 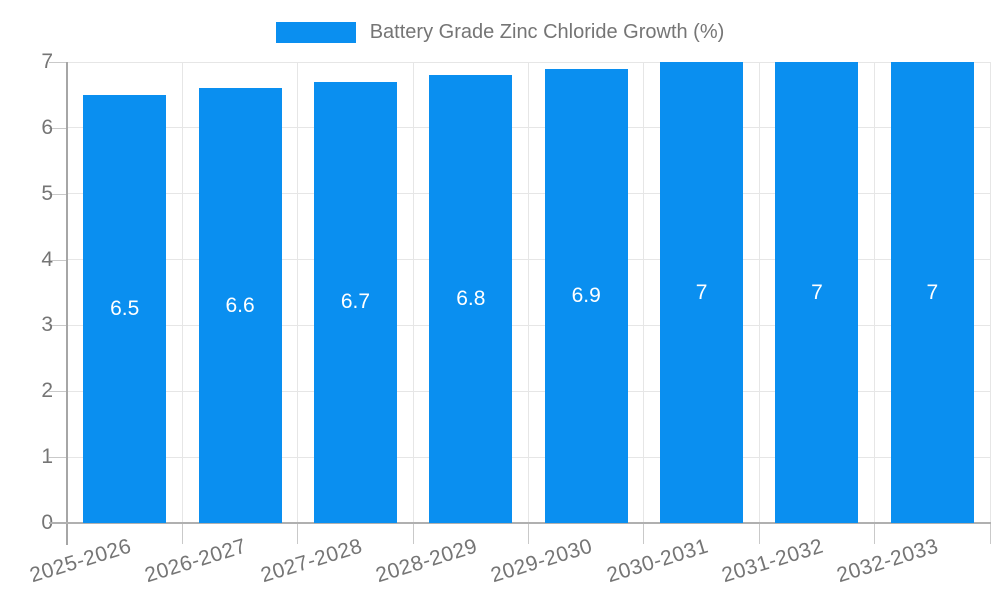 What do you see at coordinates (47, 259) in the screenshot?
I see `y-tick-label: 4` at bounding box center [47, 259].